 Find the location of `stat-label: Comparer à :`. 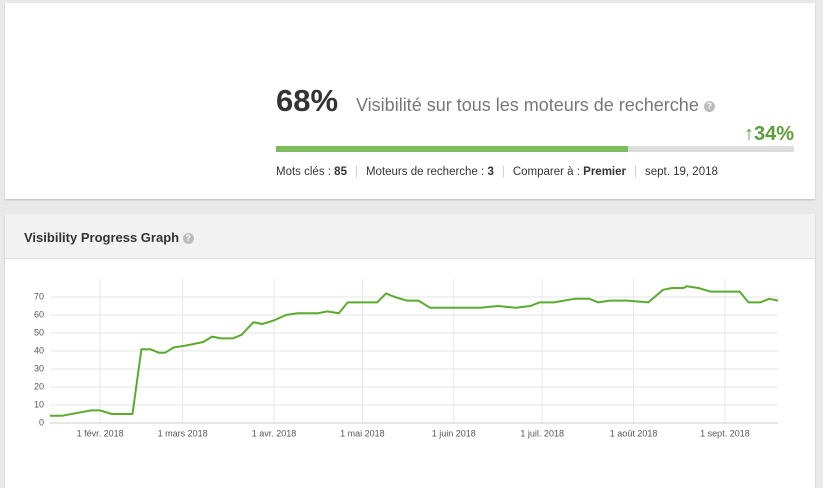

stat-label: Comparer à : is located at coordinates (546, 172).